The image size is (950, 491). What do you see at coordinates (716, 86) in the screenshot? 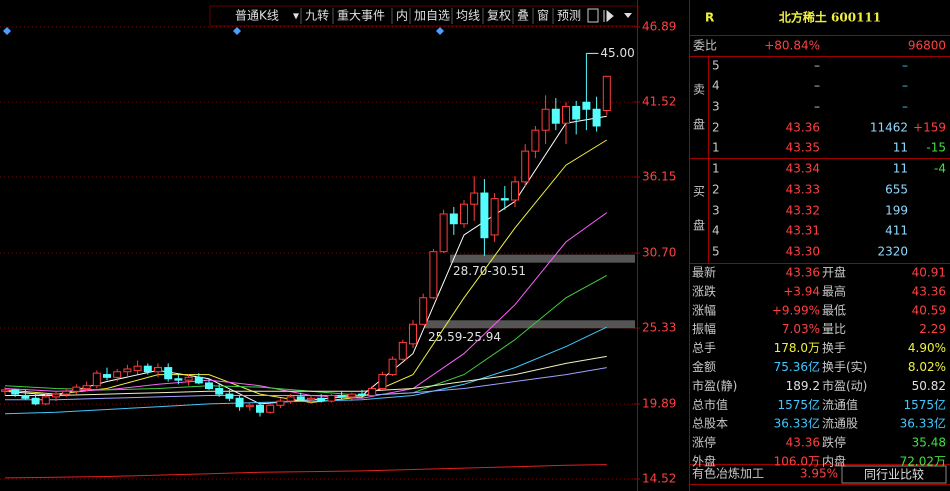
I see `level: 4` at bounding box center [716, 86].